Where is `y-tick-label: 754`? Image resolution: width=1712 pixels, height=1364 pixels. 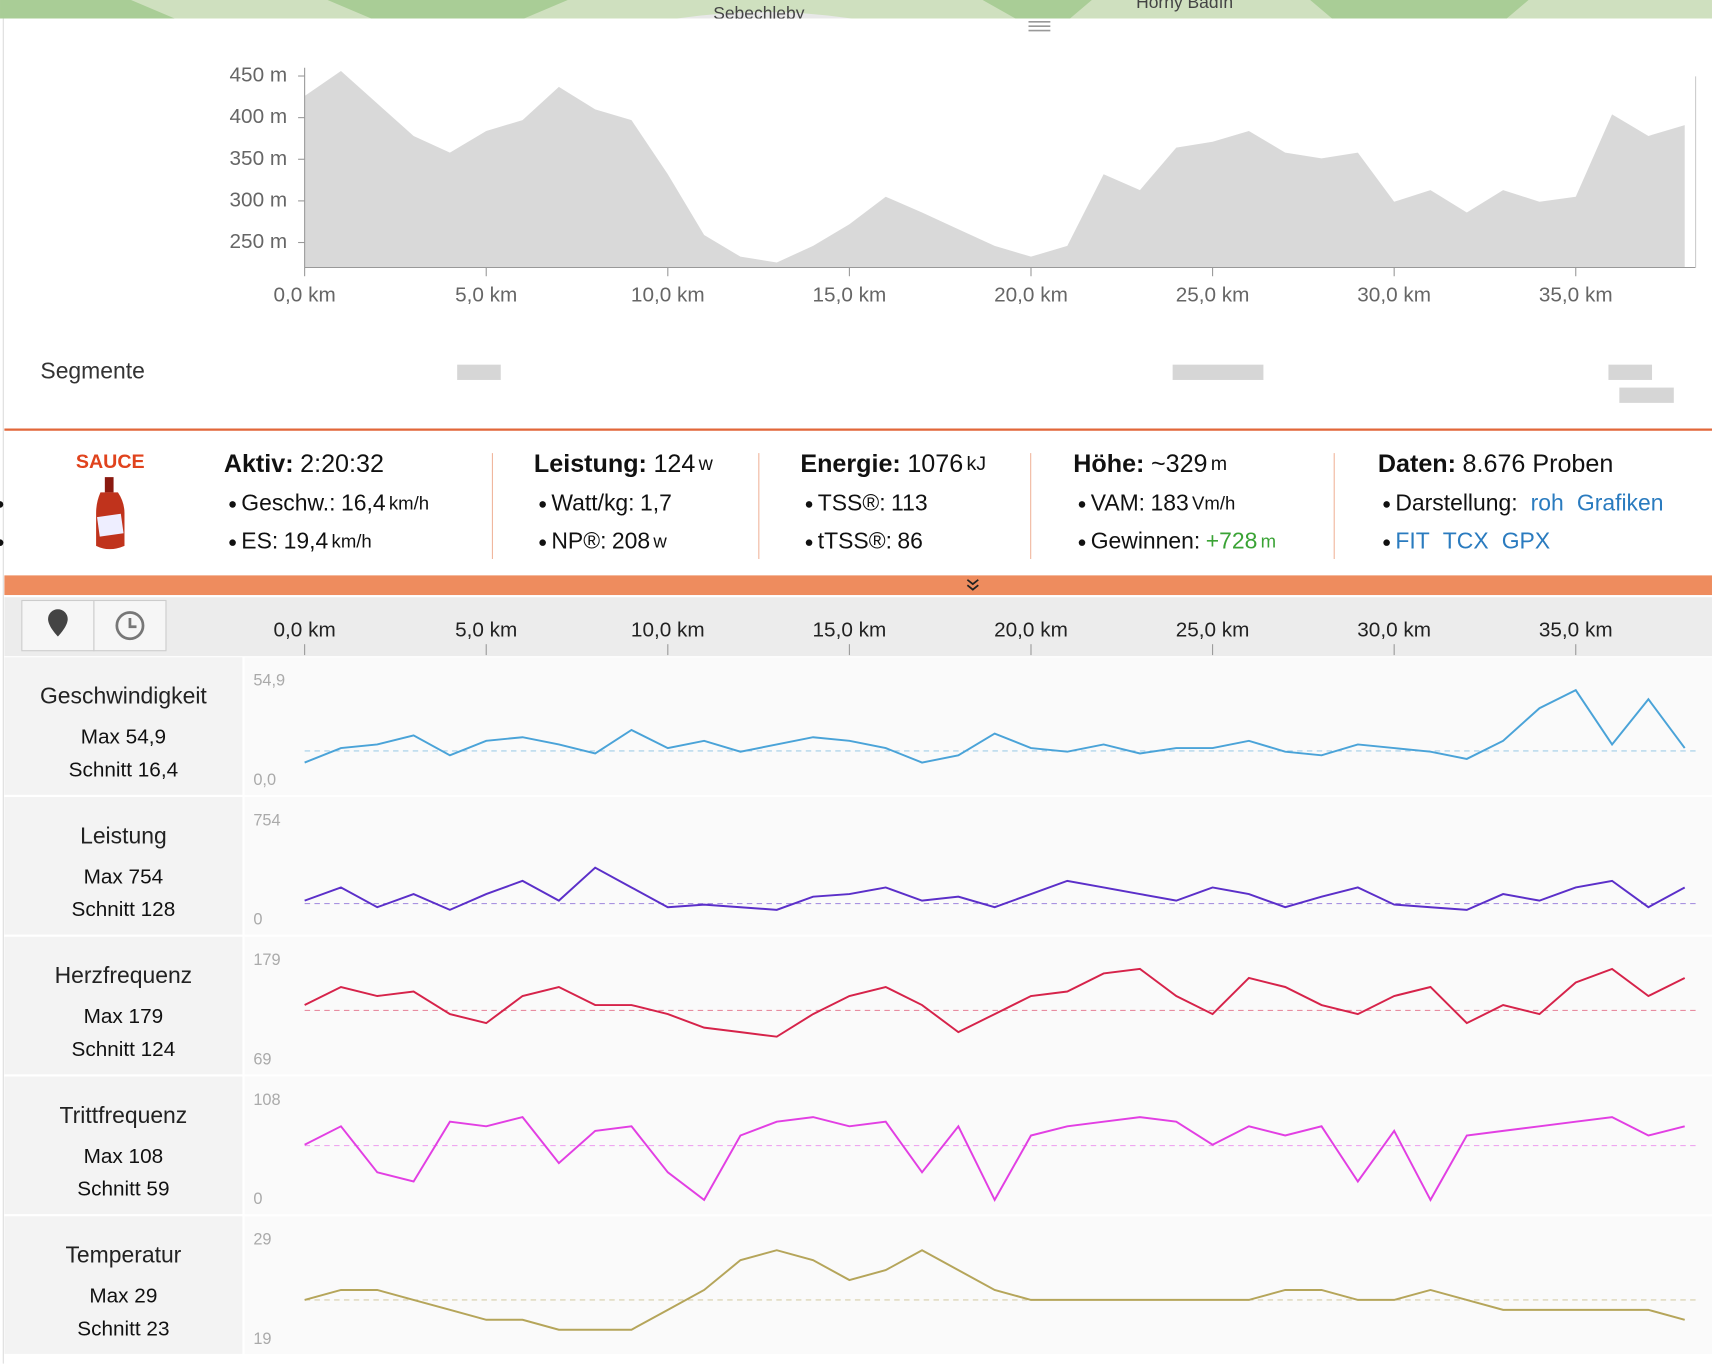
y-tick-label: 754 is located at coordinates (266, 820).